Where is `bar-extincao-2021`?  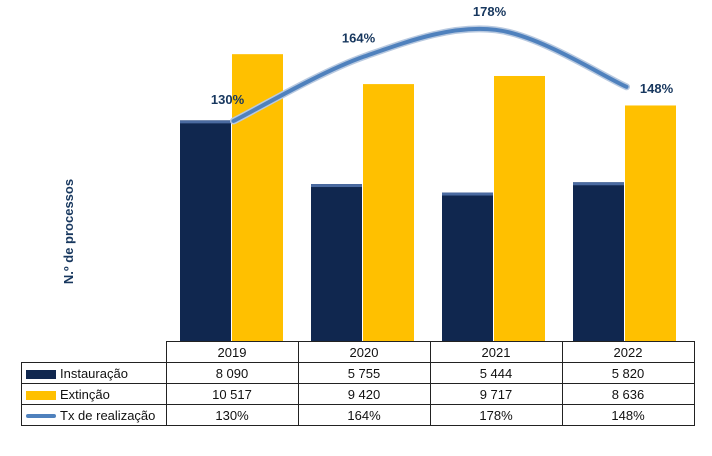 bar-extincao-2021 is located at coordinates (519, 208).